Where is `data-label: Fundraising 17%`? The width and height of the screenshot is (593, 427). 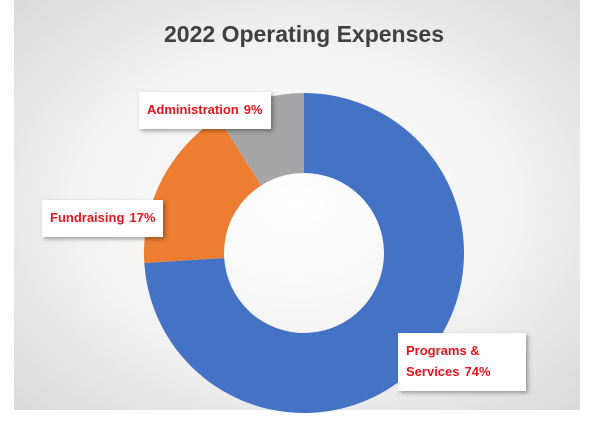 data-label: Fundraising 17% is located at coordinates (103, 218).